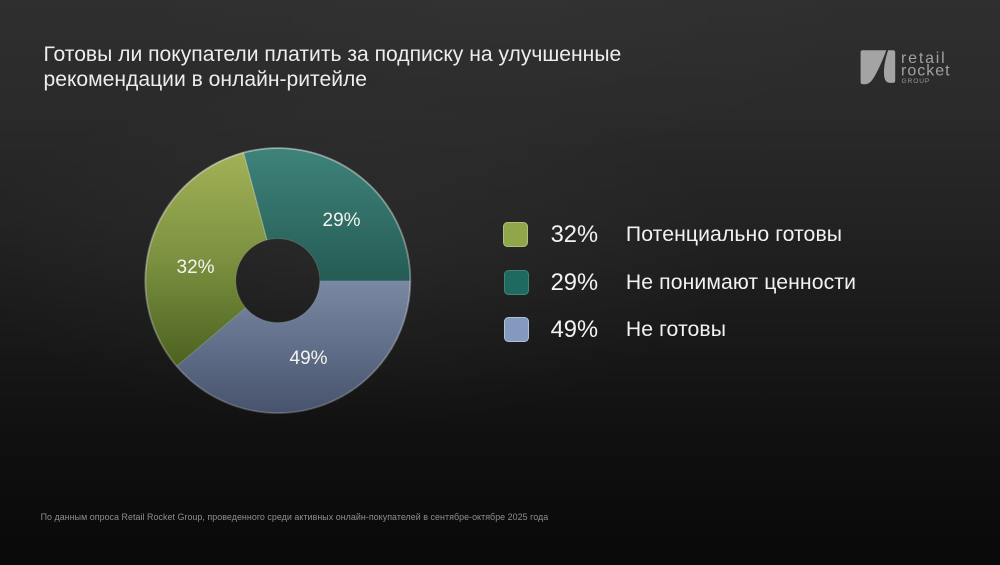 This screenshot has width=1000, height=565. I want to click on svg-text: GROUP, so click(916, 81).